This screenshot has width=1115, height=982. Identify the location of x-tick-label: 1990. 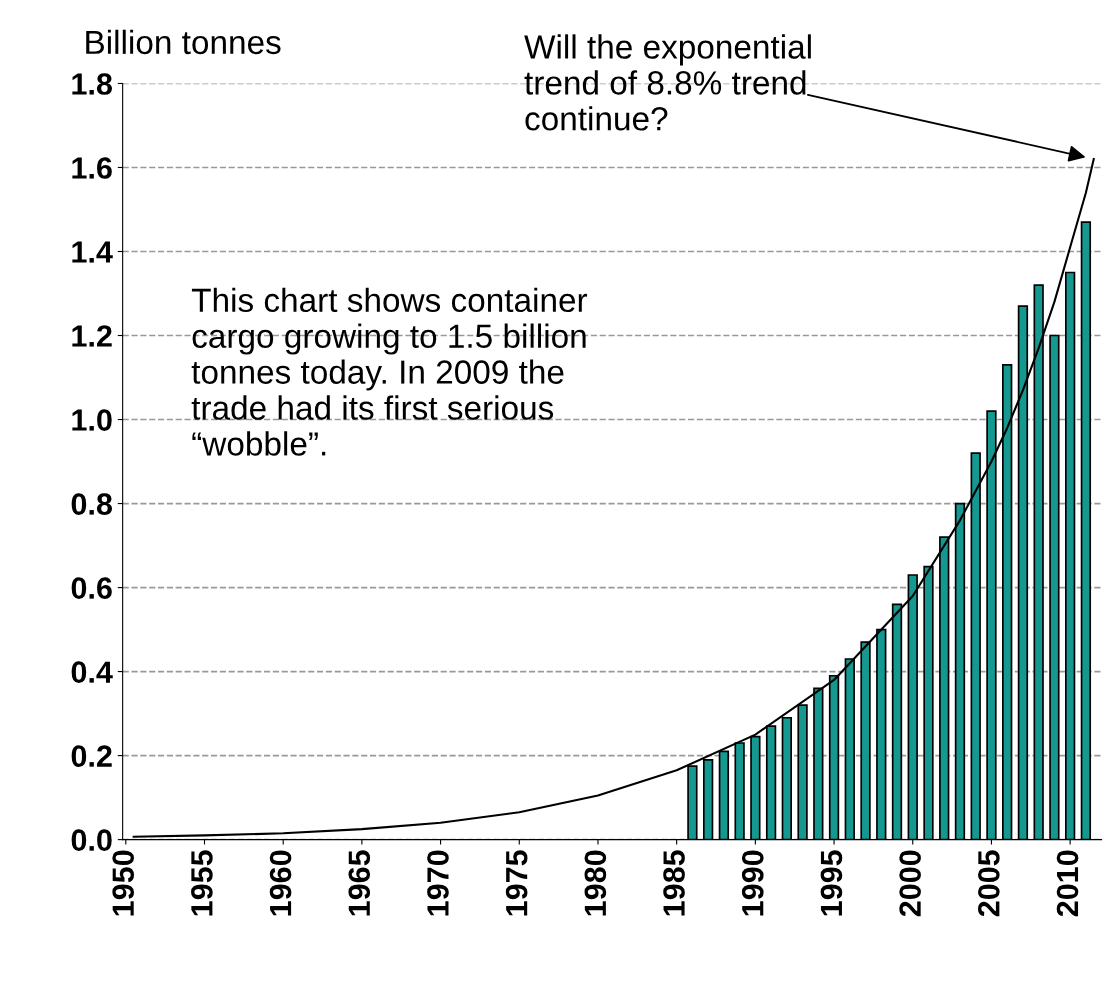
(752, 883).